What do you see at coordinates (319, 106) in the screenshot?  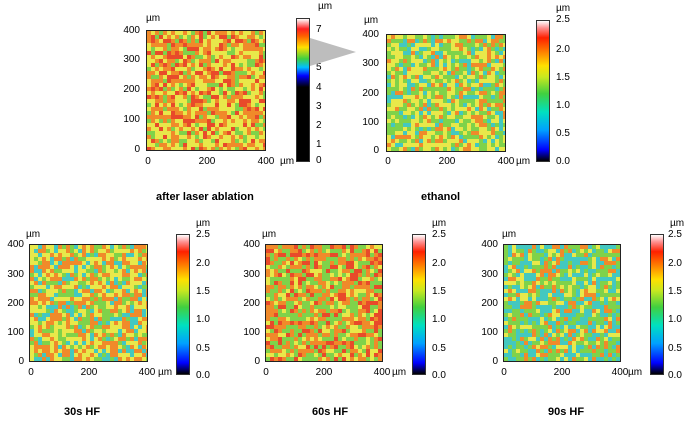 I see `colorbar-tick: 3` at bounding box center [319, 106].